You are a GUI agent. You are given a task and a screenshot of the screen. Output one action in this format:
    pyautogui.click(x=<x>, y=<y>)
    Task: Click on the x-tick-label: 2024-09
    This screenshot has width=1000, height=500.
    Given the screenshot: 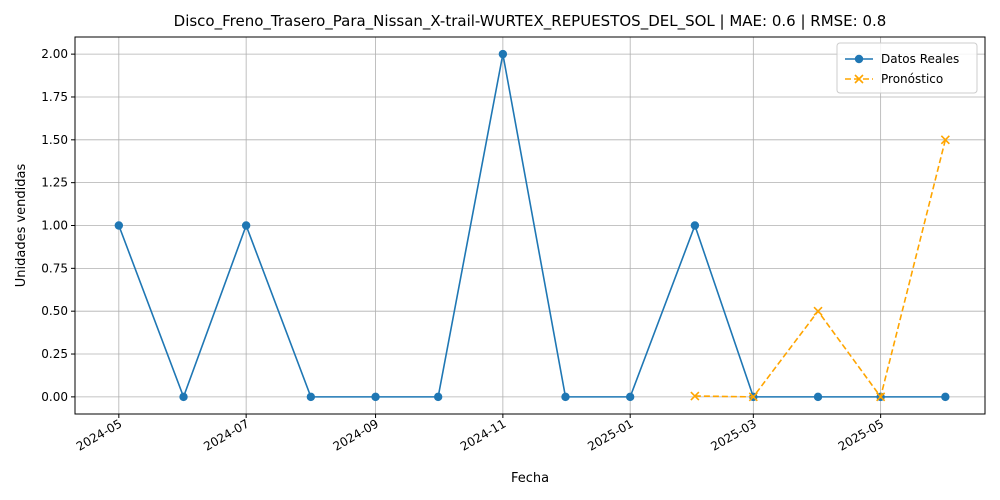 What is the action you would take?
    pyautogui.click(x=356, y=434)
    